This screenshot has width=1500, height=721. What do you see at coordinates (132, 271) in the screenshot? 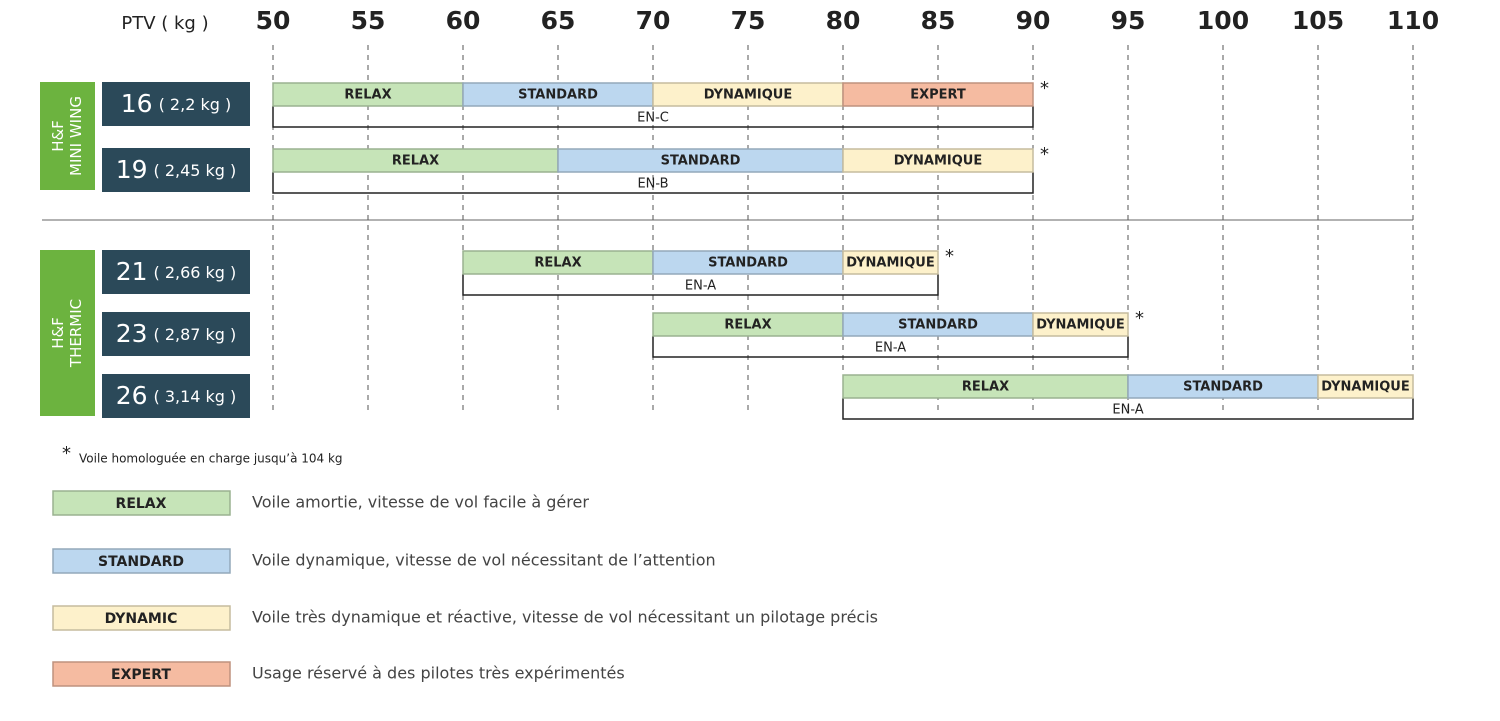
I see `size: 21` at bounding box center [132, 271].